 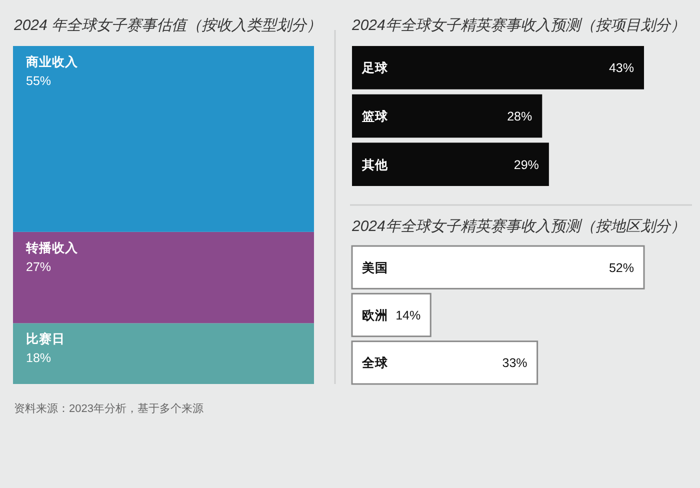 What do you see at coordinates (52, 62) in the screenshot?
I see `series-label: 商业收入` at bounding box center [52, 62].